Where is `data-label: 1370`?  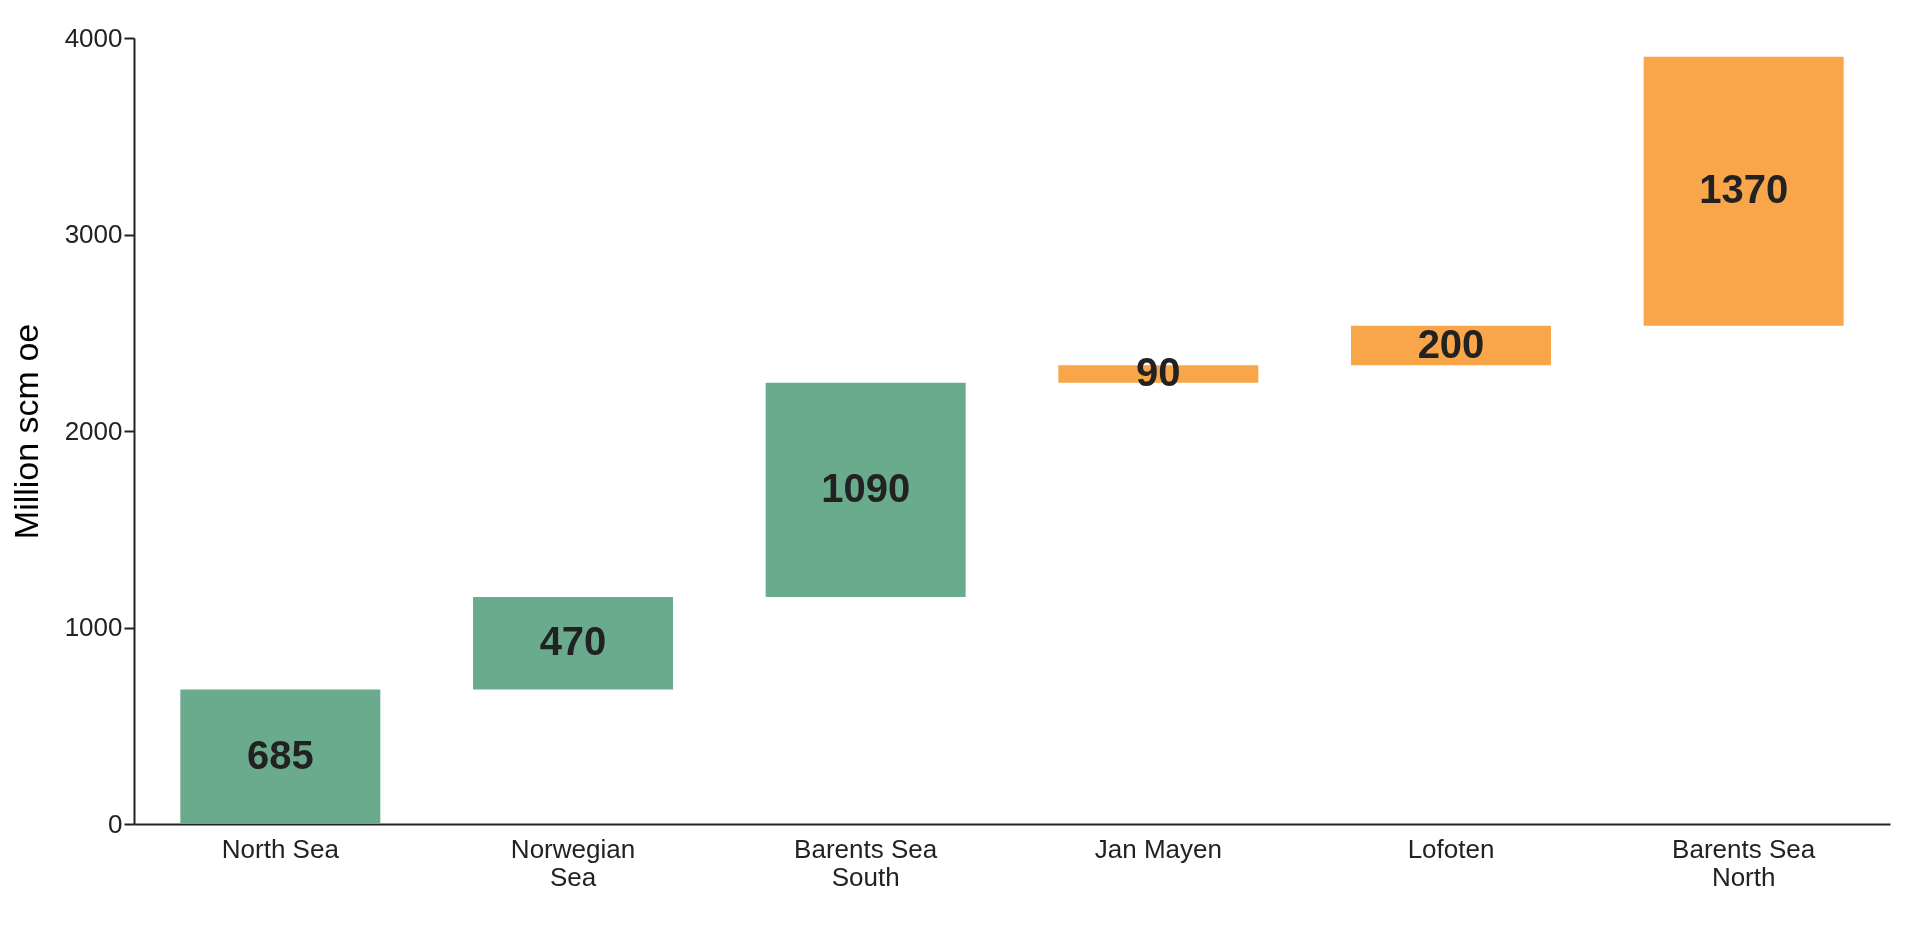 data-label: 1370 is located at coordinates (1744, 189).